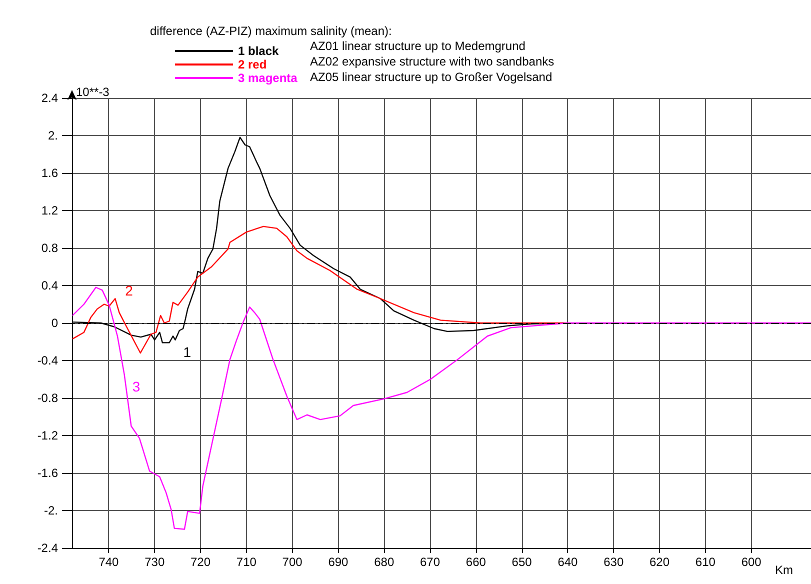 Image resolution: width=811 pixels, height=584 pixels. I want to click on y-axis-title: 10**-3, so click(93, 92).